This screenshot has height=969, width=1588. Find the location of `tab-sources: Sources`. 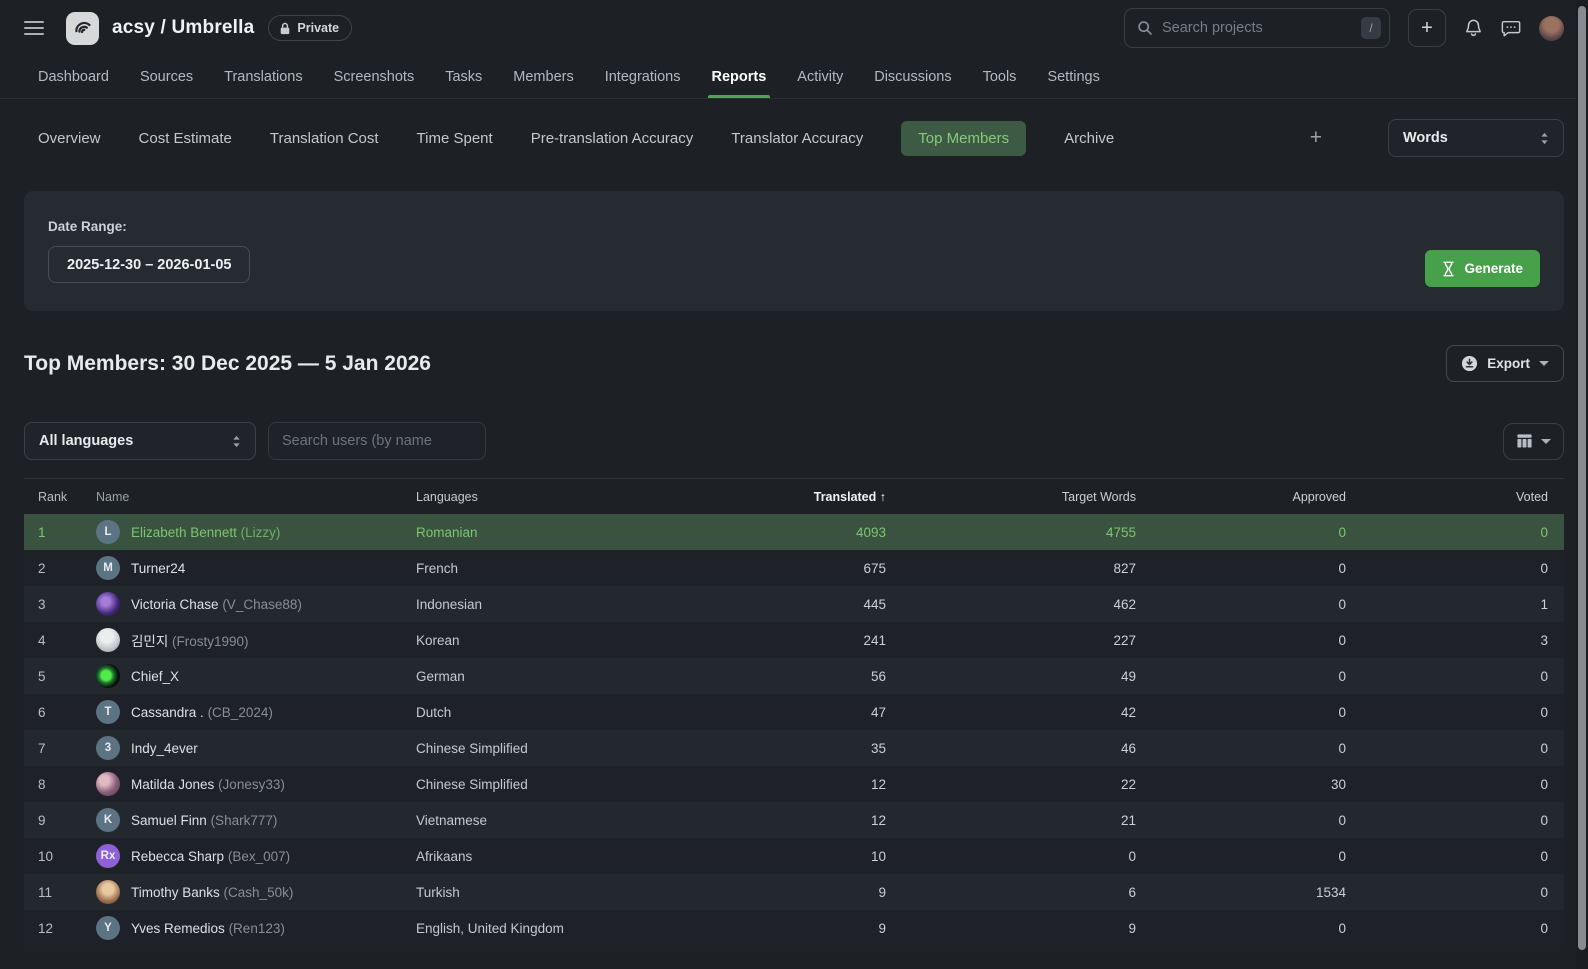

tab-sources: Sources is located at coordinates (166, 77).